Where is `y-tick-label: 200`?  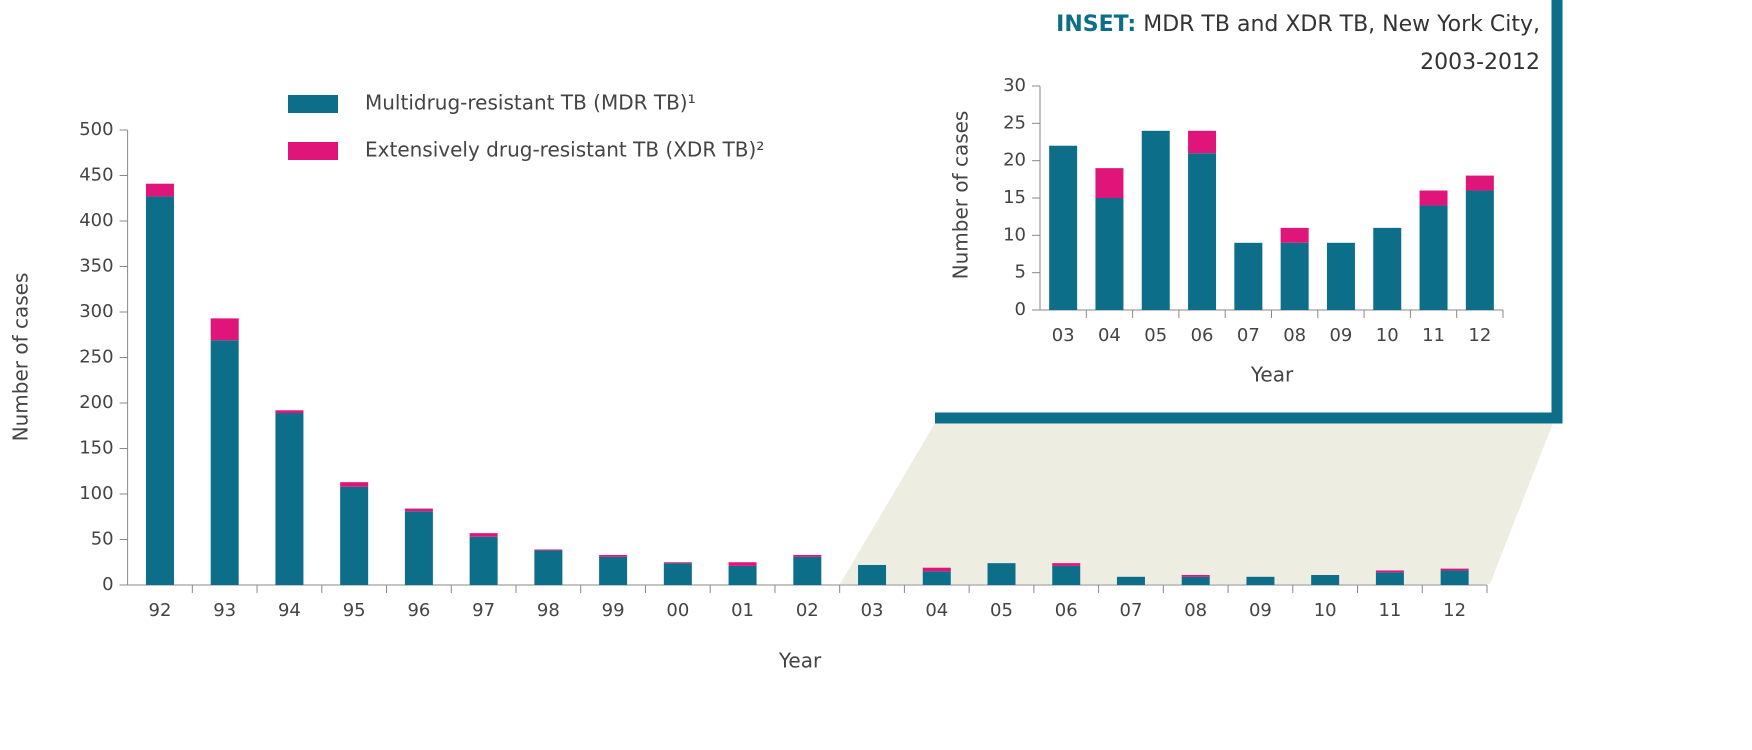
y-tick-label: 200 is located at coordinates (96, 402).